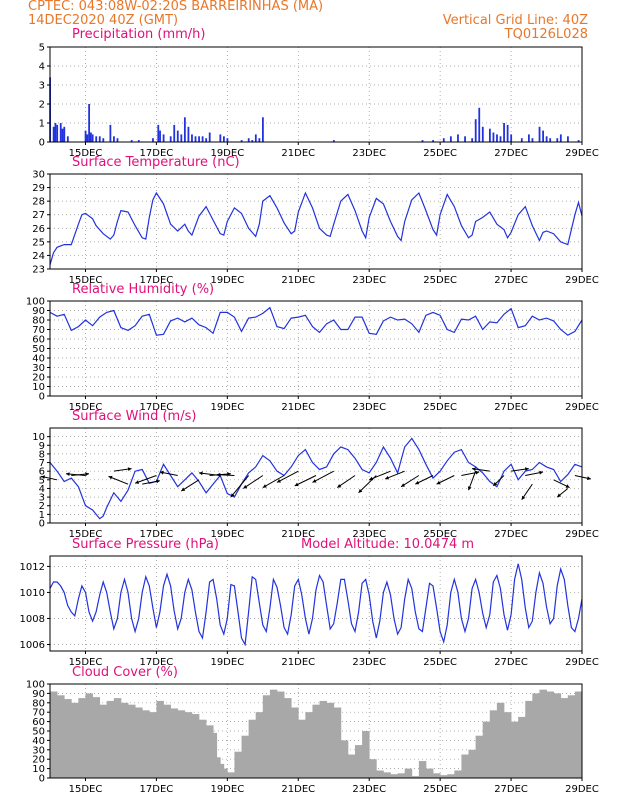 Image resolution: width=618 pixels, height=800 pixels. What do you see at coordinates (42, 48) in the screenshot?
I see `y-tick-label: 5` at bounding box center [42, 48].